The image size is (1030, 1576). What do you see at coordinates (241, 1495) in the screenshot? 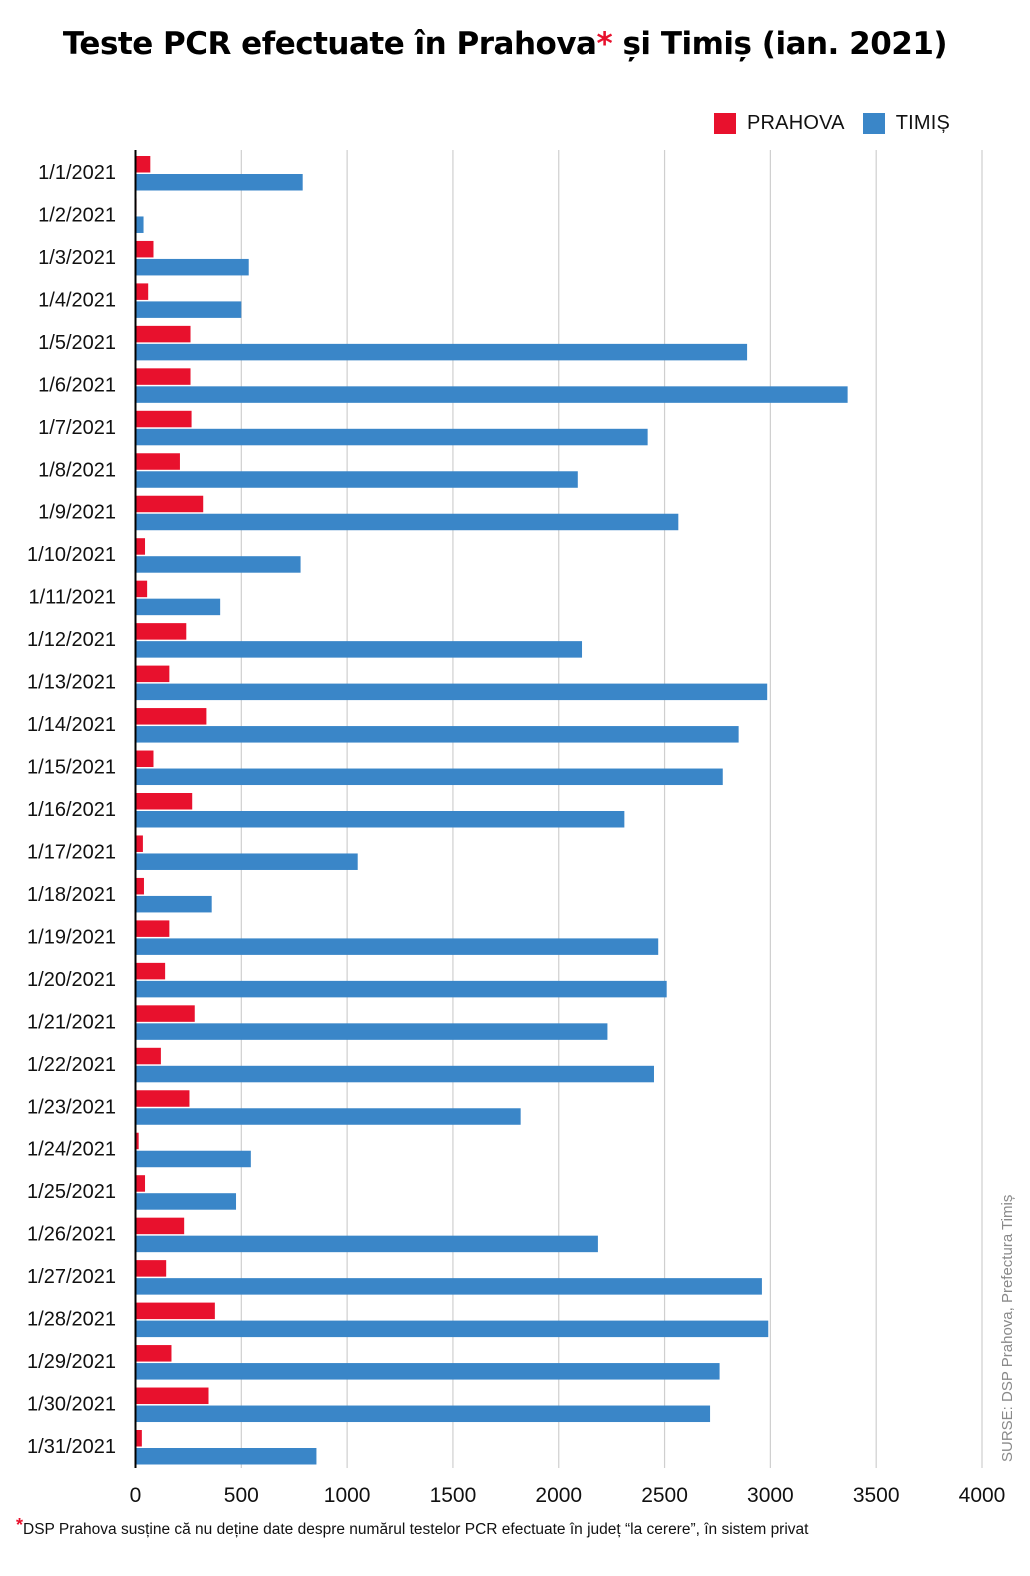
I see `x-tick-label: 500` at bounding box center [241, 1495].